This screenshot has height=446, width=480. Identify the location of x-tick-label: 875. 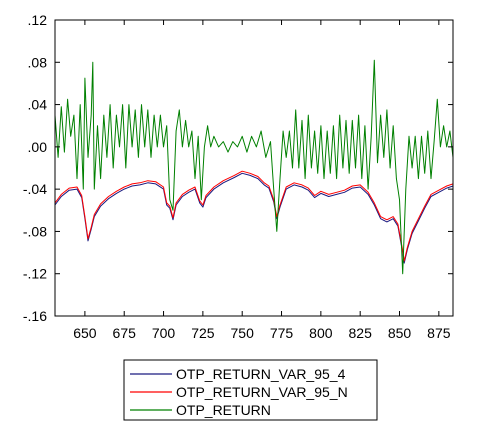
(439, 333).